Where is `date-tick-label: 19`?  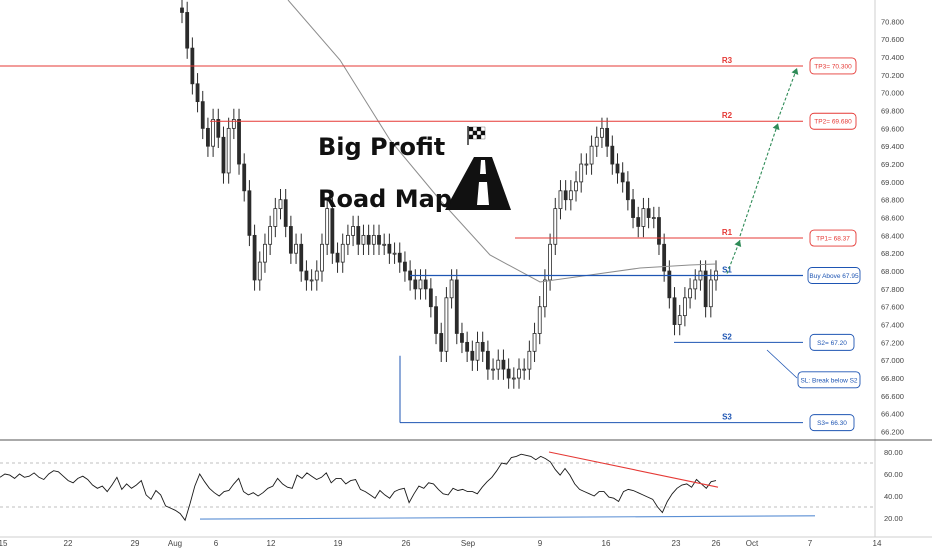 date-tick-label: 19 is located at coordinates (338, 543).